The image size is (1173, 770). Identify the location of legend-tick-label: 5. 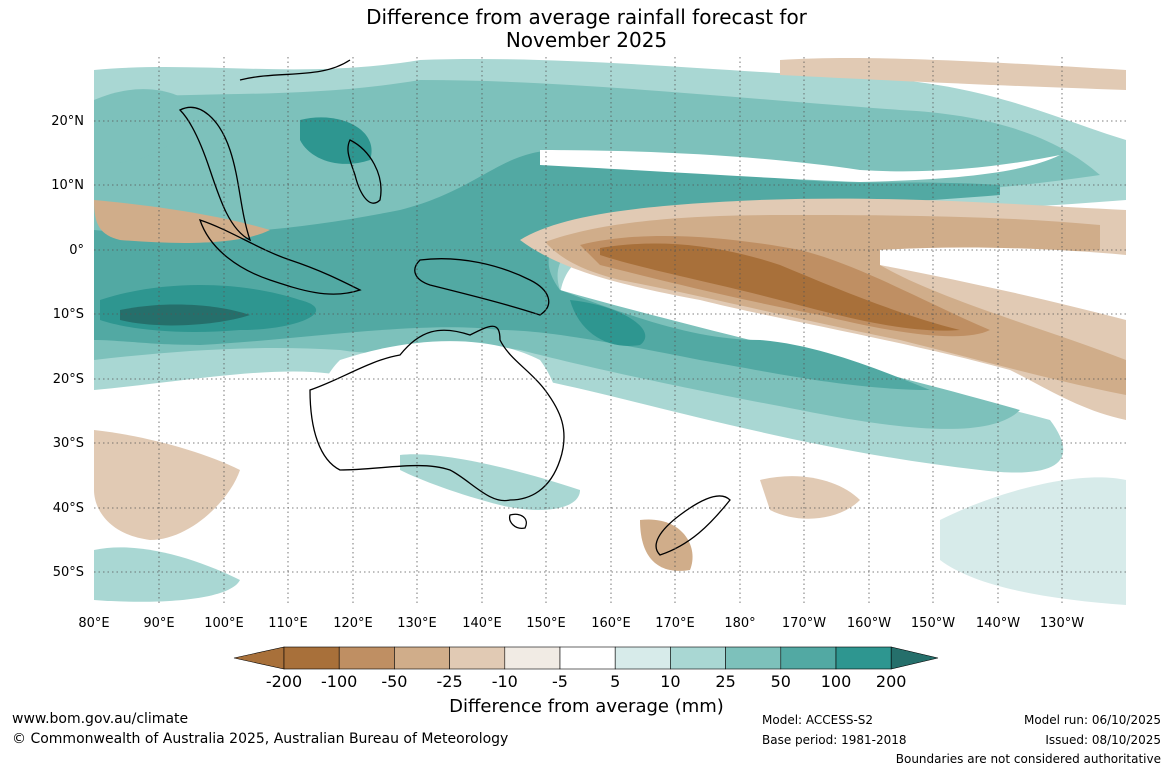
(615, 681).